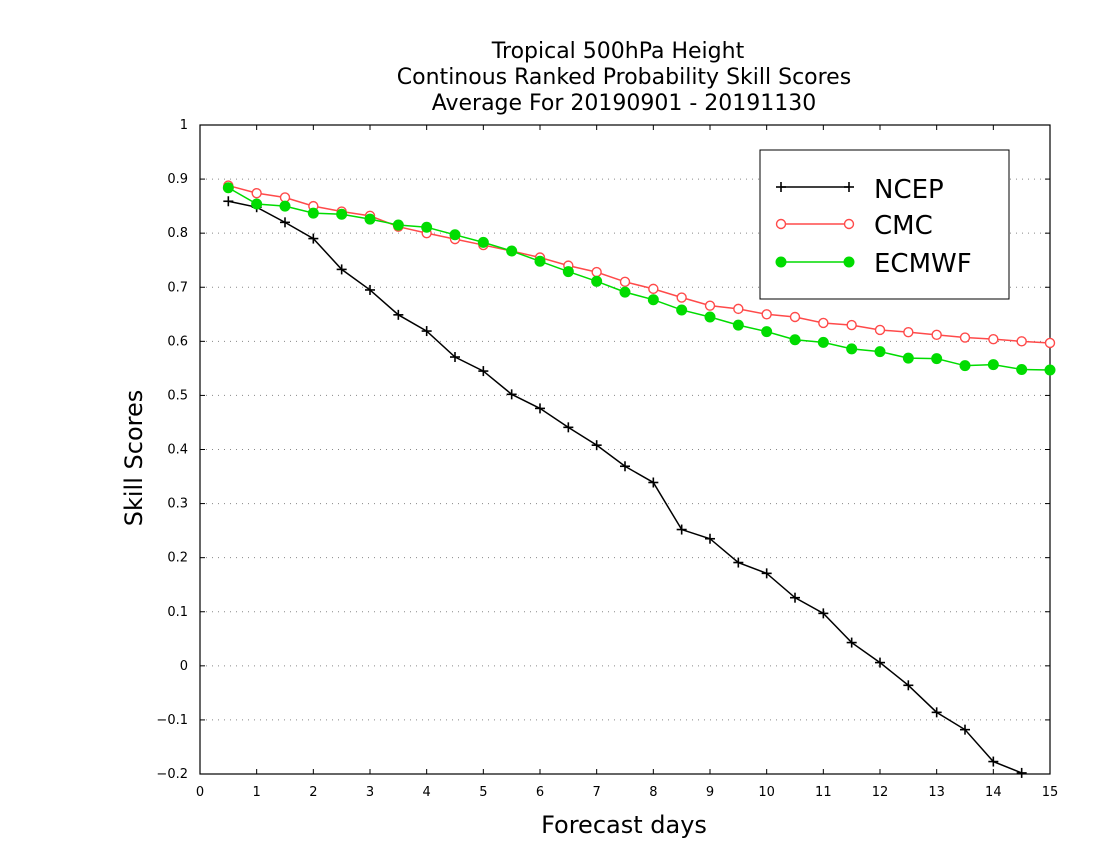 Image resolution: width=1100 pixels, height=850 pixels. What do you see at coordinates (184, 125) in the screenshot?
I see `y-tick-label: 1` at bounding box center [184, 125].